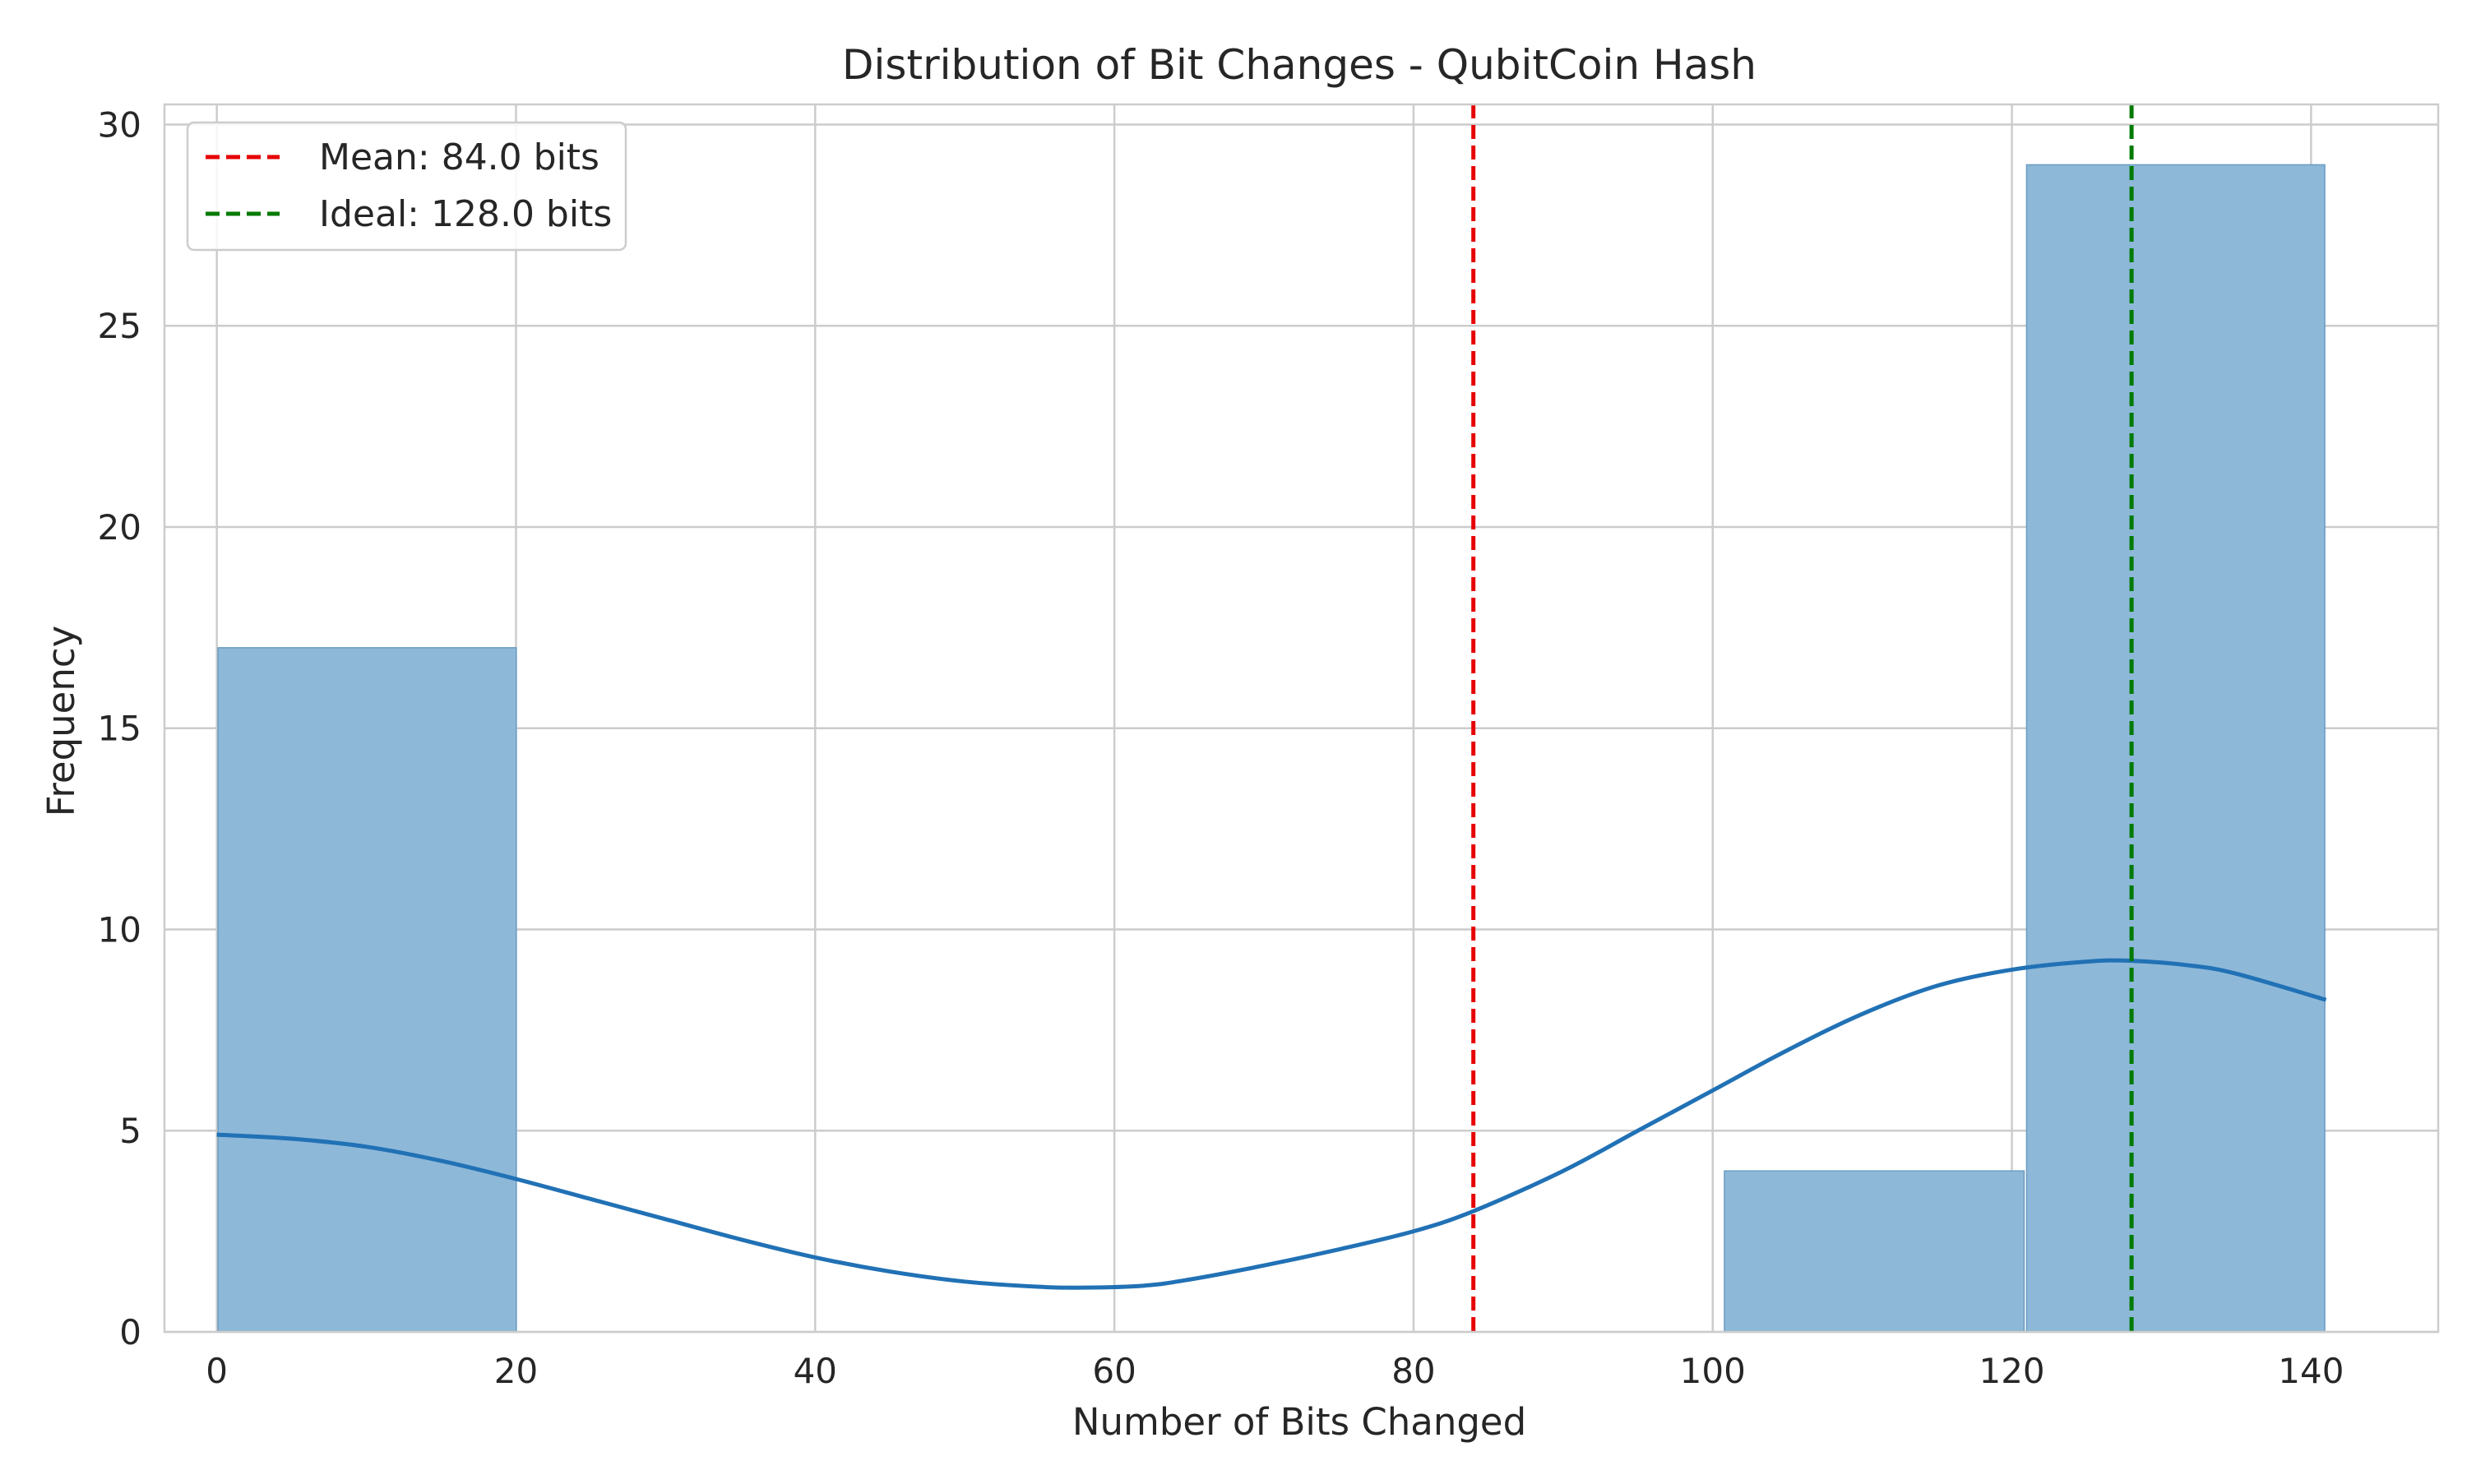 This screenshot has width=2467, height=1484. What do you see at coordinates (1114, 1371) in the screenshot?
I see `x-tick-label: 60` at bounding box center [1114, 1371].